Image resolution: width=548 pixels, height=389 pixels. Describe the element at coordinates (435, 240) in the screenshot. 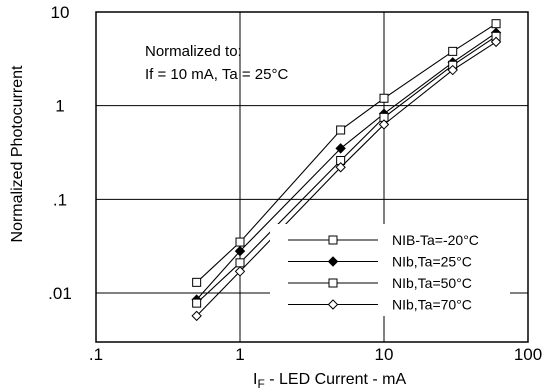

I see `legend-label: NIB-Ta=-20°C` at that location.